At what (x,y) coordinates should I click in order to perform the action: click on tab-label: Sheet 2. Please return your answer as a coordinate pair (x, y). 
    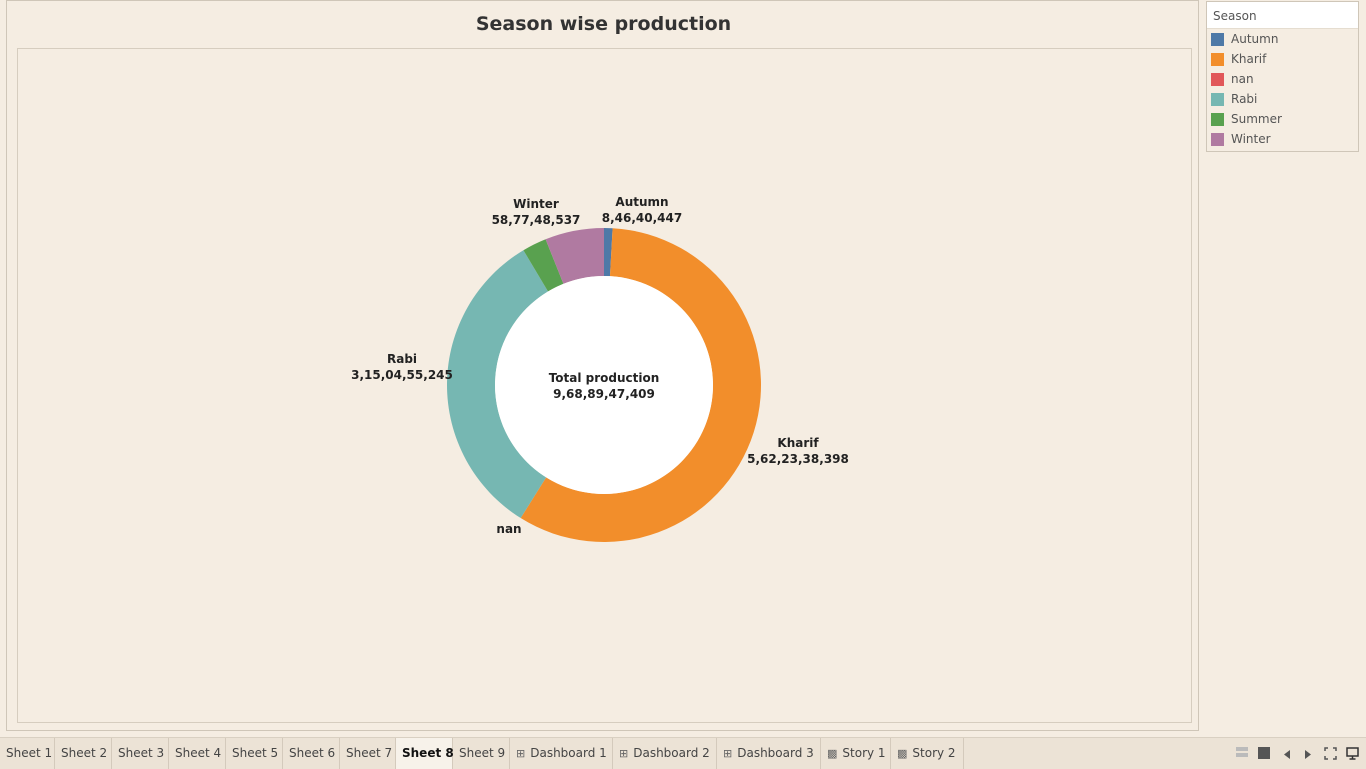
    Looking at the image, I should click on (84, 753).